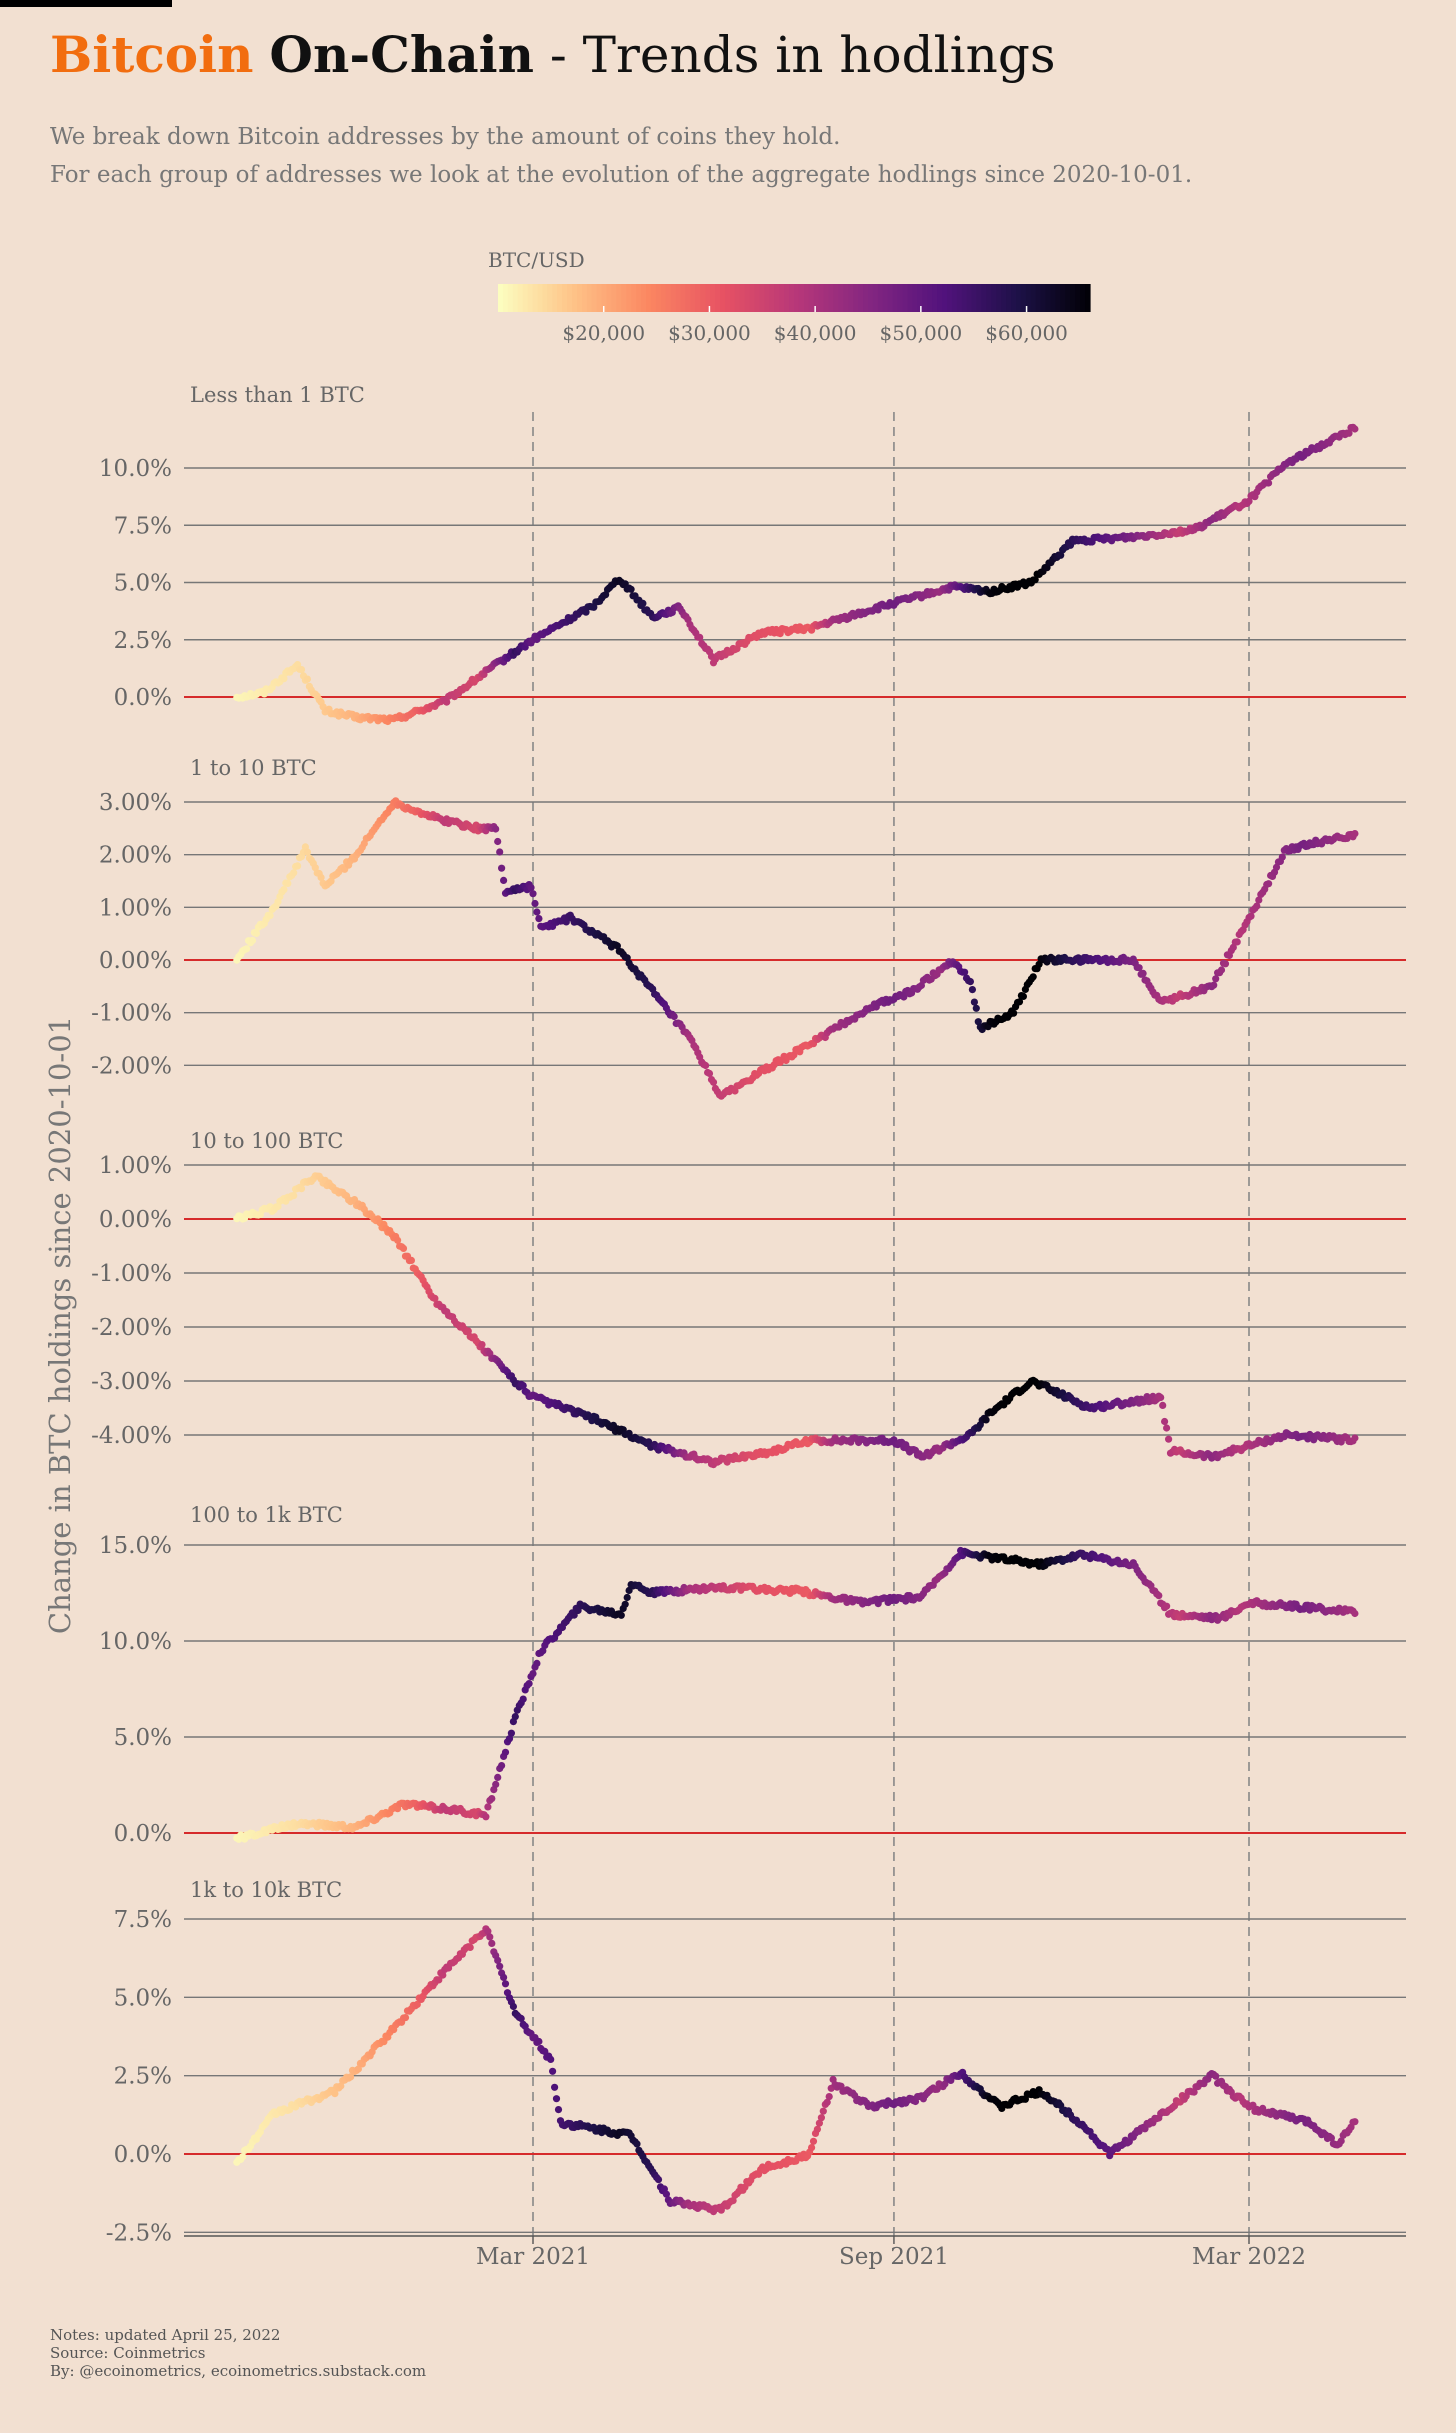  I want to click on x-tick-label: Mar 2021, so click(533, 2257).